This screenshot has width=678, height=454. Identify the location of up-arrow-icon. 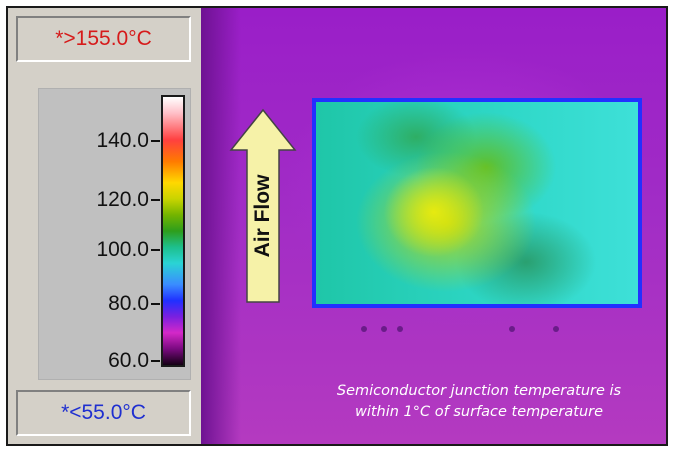
(263, 205).